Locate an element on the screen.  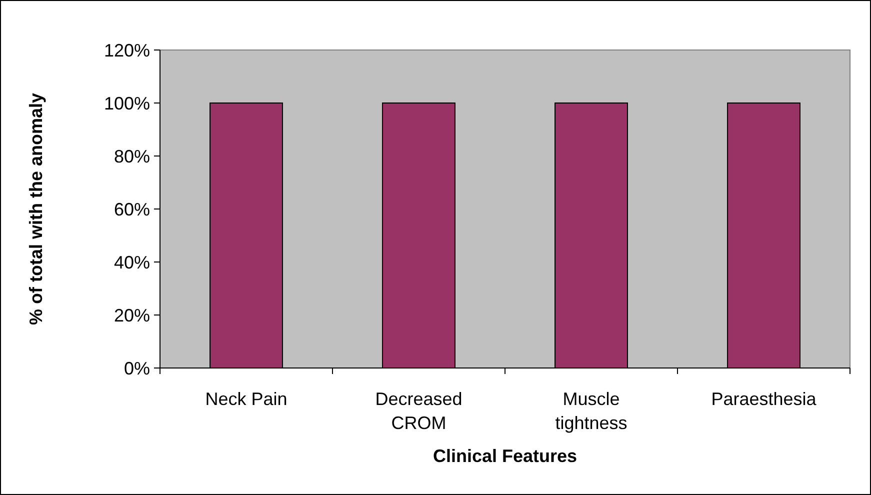
y-tick-label: 60% is located at coordinates (132, 209).